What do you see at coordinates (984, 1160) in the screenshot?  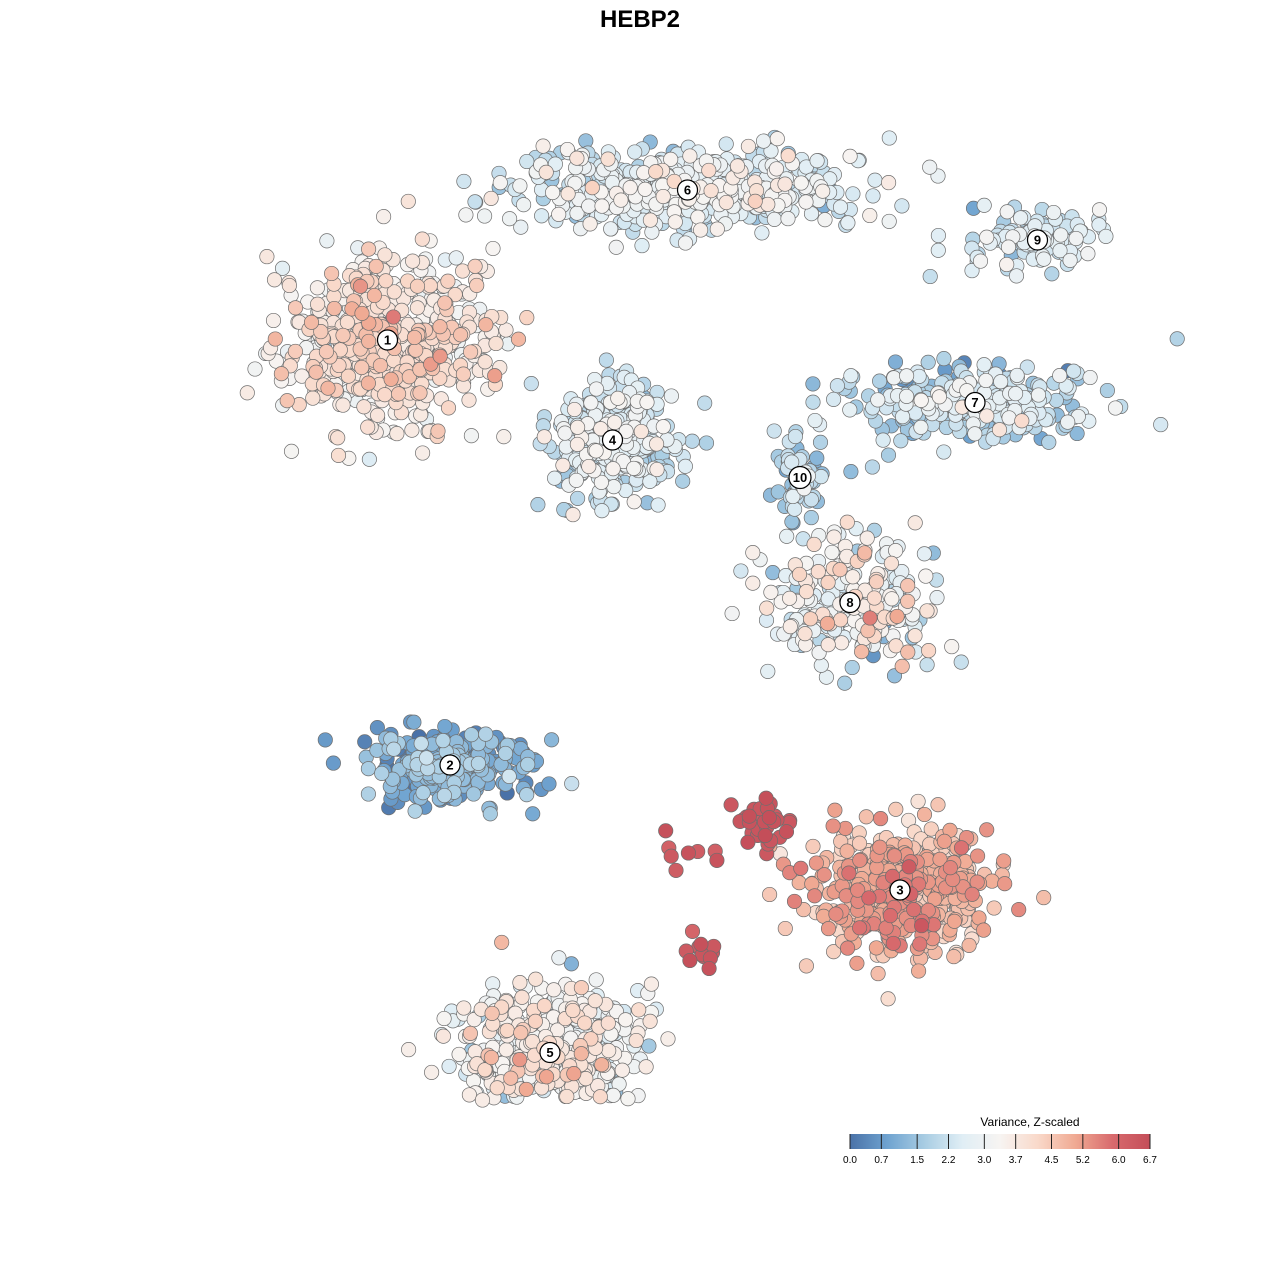 I see `colorbar-tick-label: 3.0` at bounding box center [984, 1160].